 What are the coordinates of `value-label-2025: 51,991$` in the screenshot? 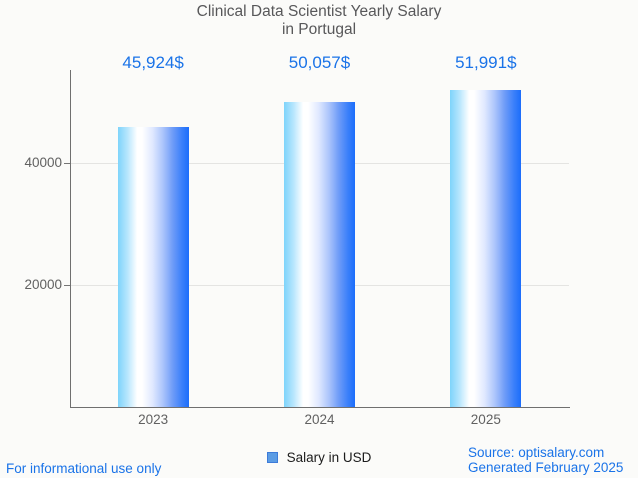 It's located at (486, 62).